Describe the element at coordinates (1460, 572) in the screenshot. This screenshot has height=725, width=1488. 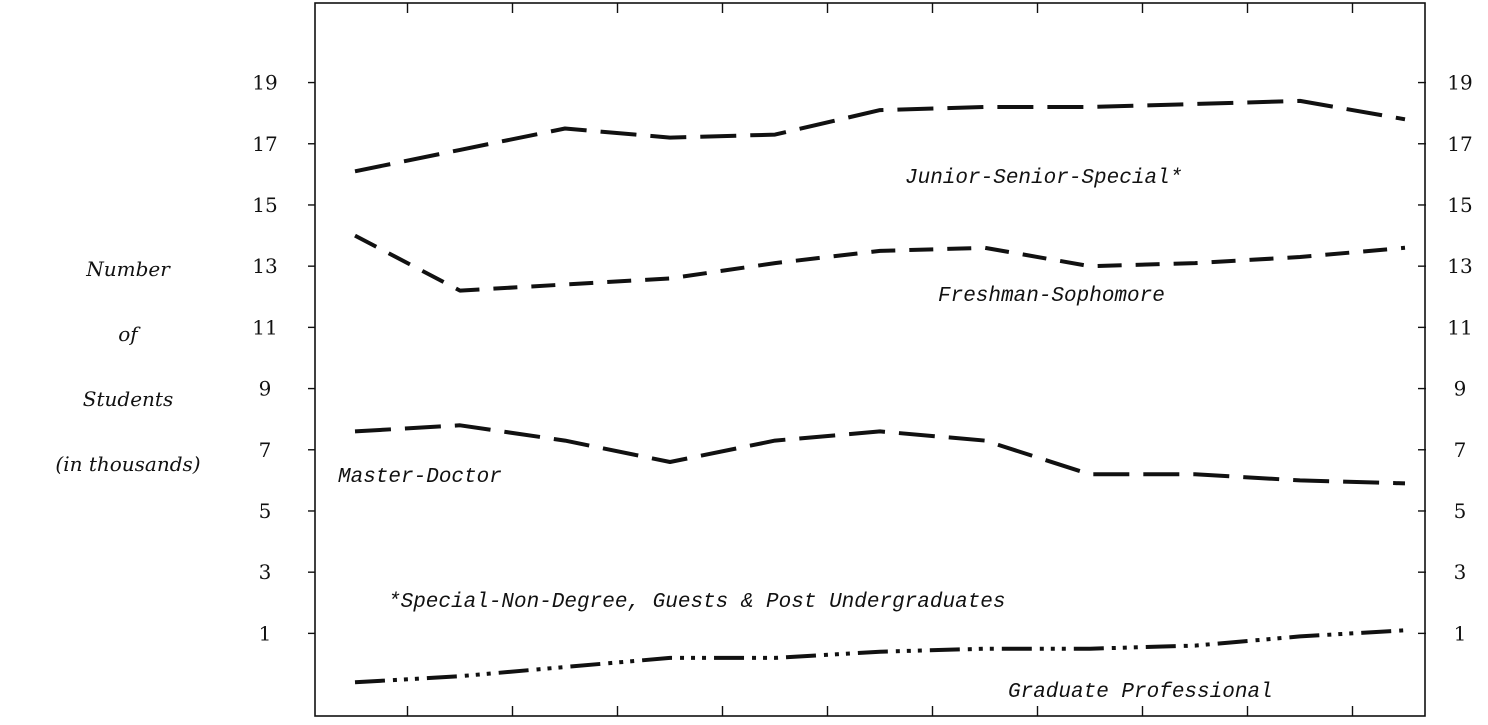
I see `right-tick-label: 3` at that location.